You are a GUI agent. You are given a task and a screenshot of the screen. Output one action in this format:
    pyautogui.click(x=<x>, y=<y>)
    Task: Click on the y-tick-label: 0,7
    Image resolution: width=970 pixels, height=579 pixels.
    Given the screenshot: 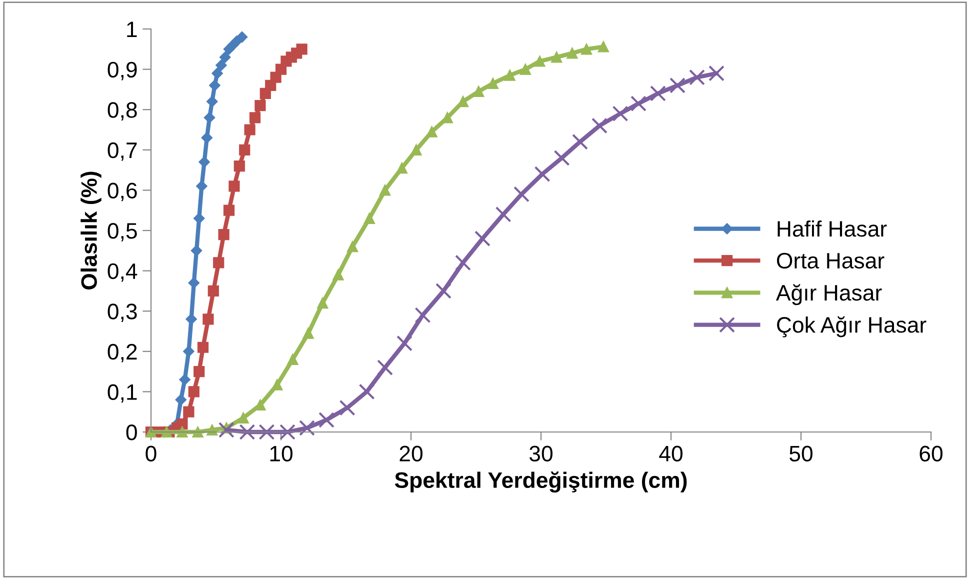 What is the action you would take?
    pyautogui.click(x=122, y=151)
    